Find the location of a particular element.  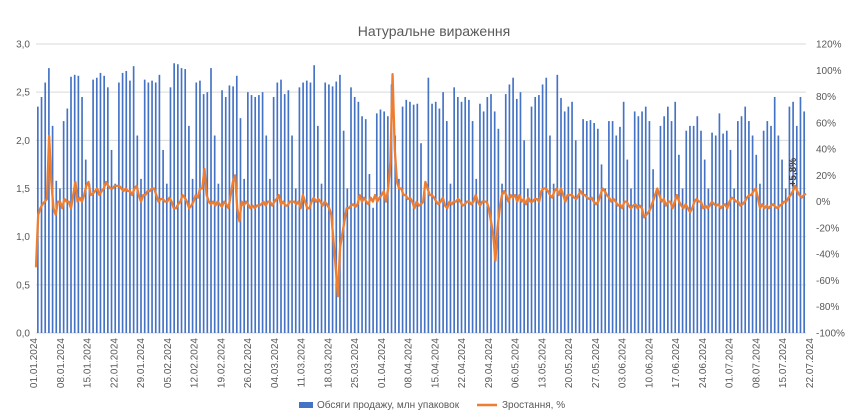

y-right-tick-label: 80% is located at coordinates (826, 97).